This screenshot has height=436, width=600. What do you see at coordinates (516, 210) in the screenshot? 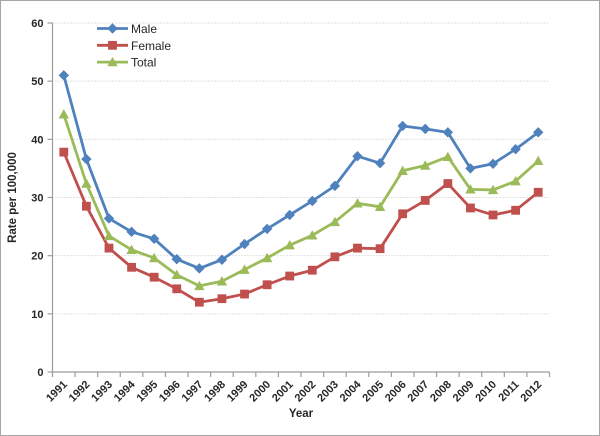
I see `data-marker-female-2011` at bounding box center [516, 210].